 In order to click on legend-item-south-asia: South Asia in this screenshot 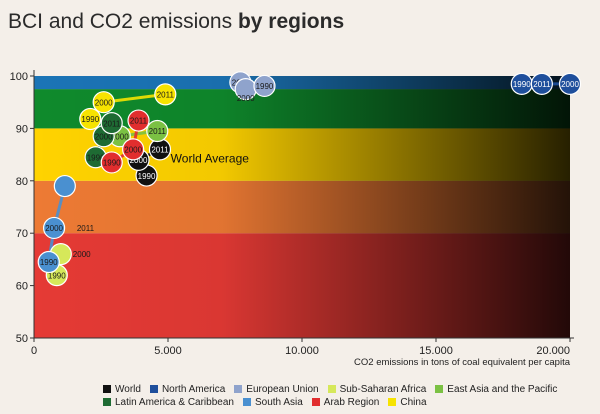, I will do `click(272, 402)`.